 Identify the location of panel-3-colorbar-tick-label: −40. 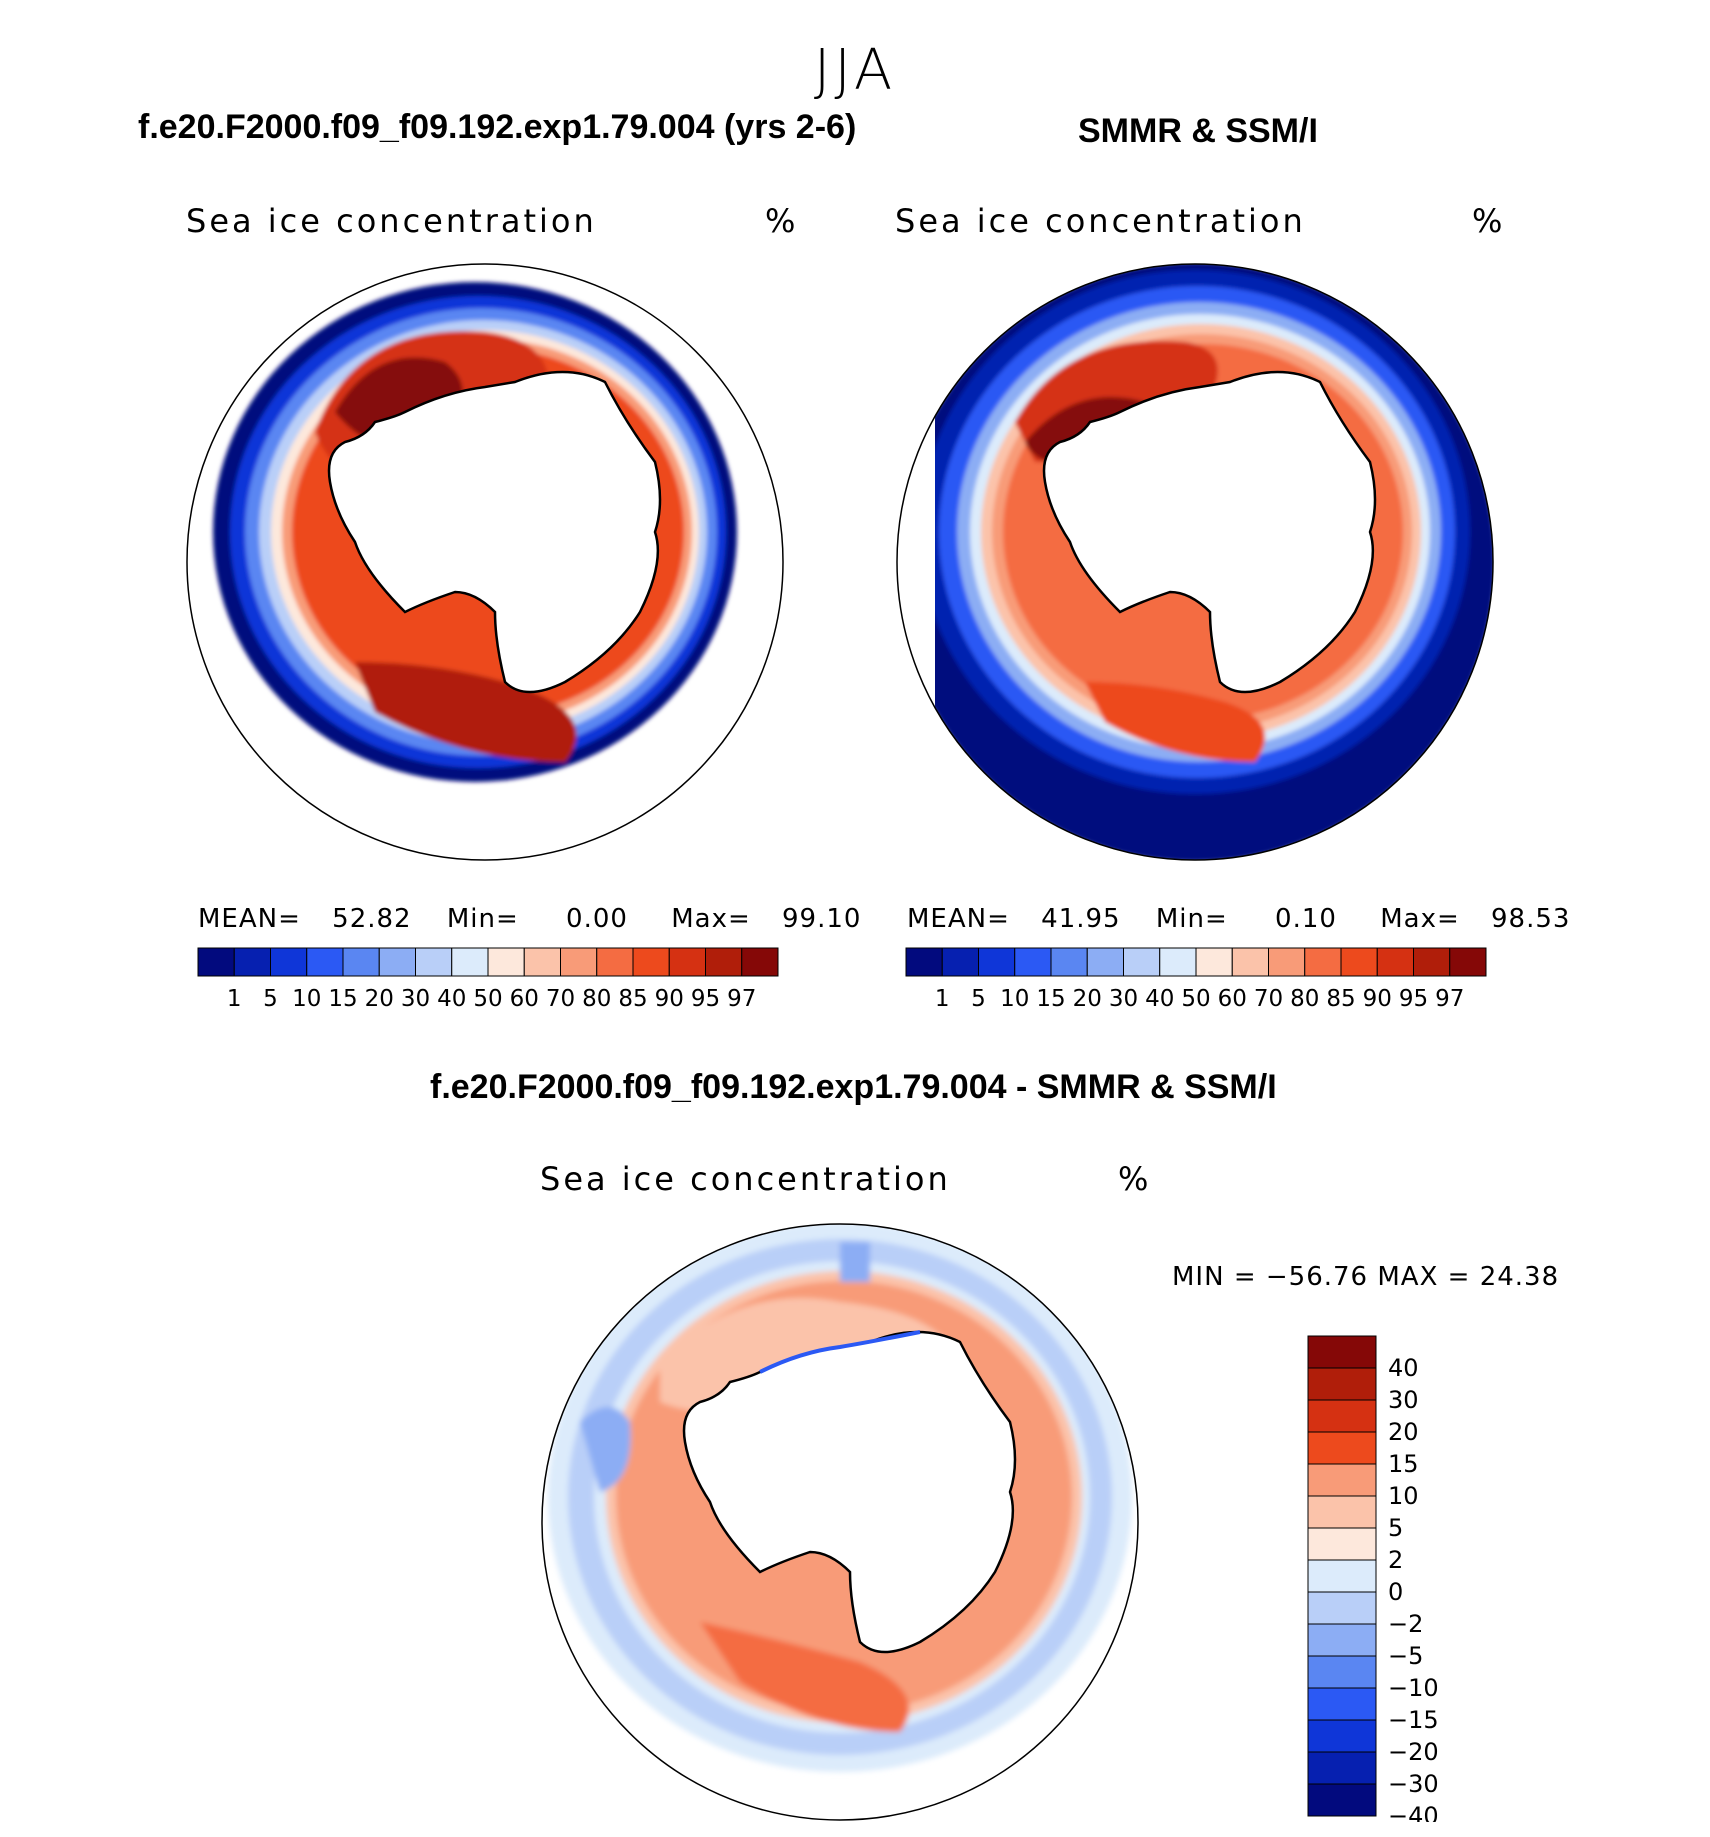
(1413, 1812).